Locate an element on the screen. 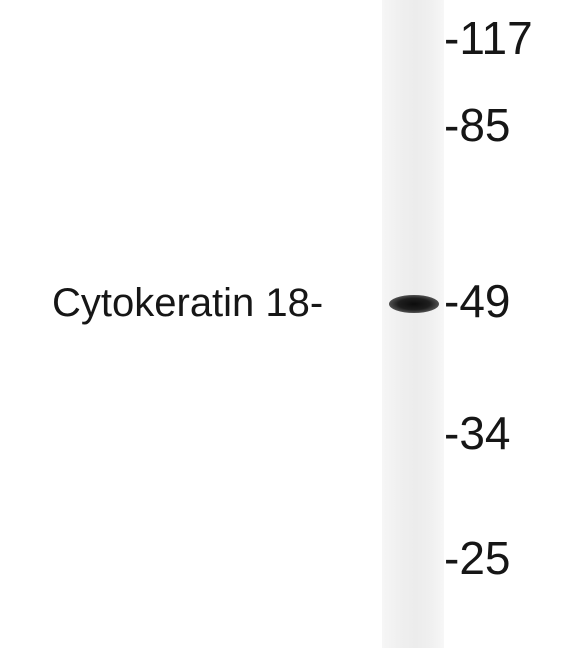  protein-band is located at coordinates (414, 304).